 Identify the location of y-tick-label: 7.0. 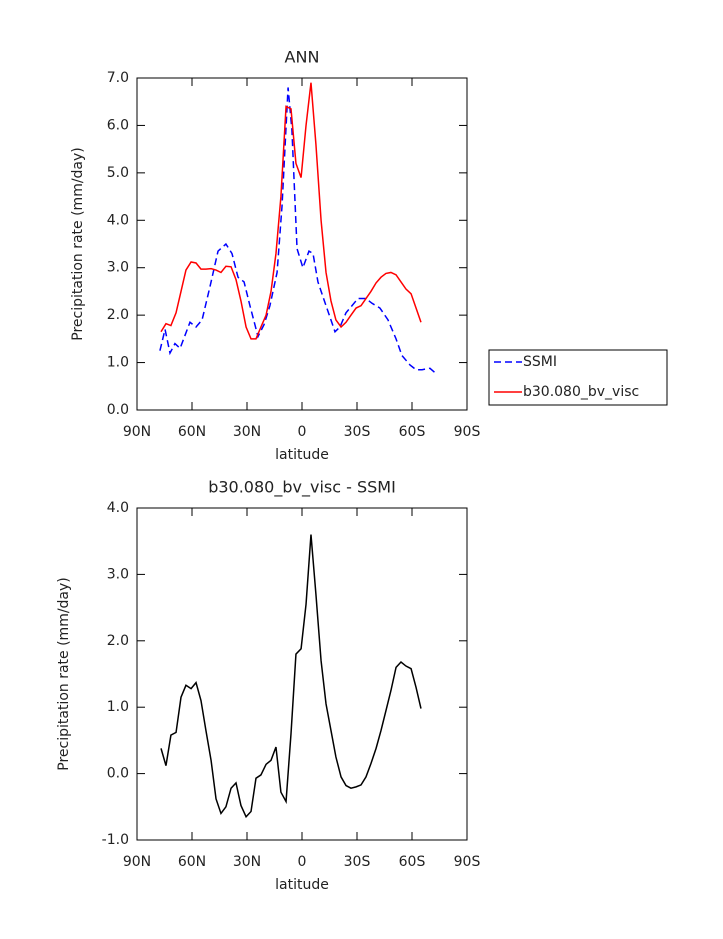
(118, 78).